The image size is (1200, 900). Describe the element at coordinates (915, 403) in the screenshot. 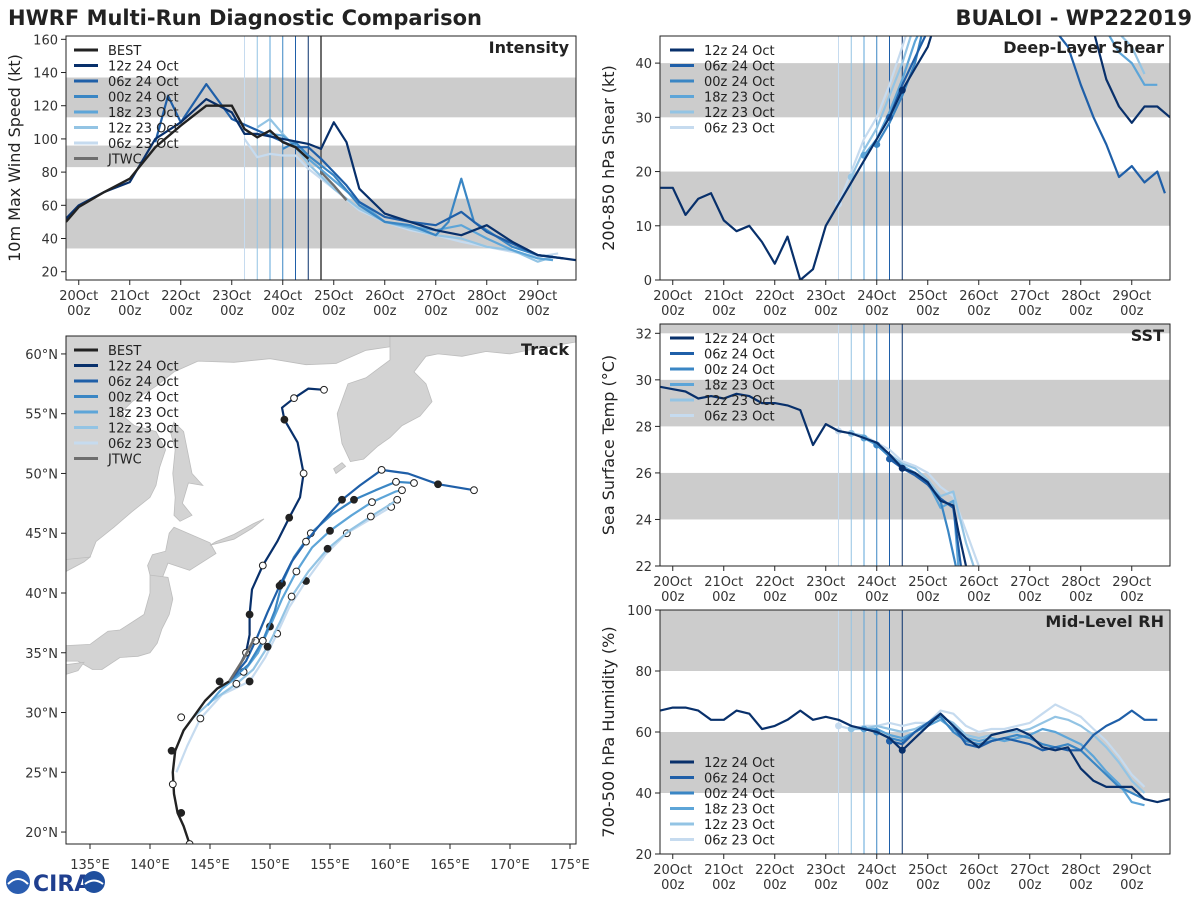

I see `sst-shade-band` at that location.